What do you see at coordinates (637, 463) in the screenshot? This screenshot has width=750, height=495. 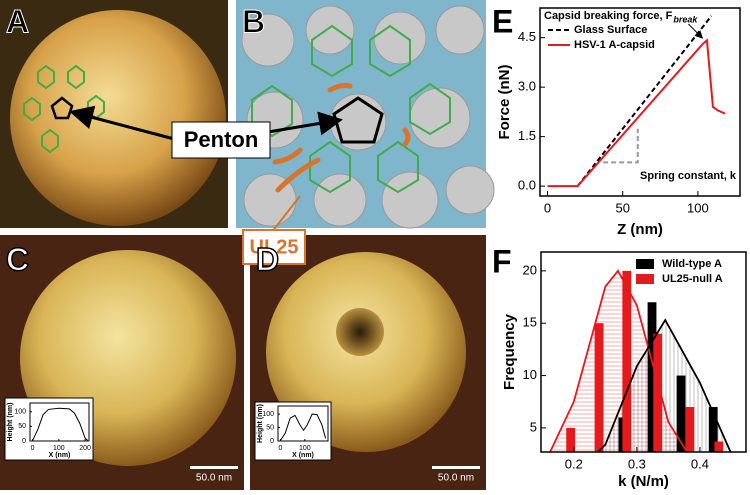 I see `x-tick-label: 0.3` at bounding box center [637, 463].